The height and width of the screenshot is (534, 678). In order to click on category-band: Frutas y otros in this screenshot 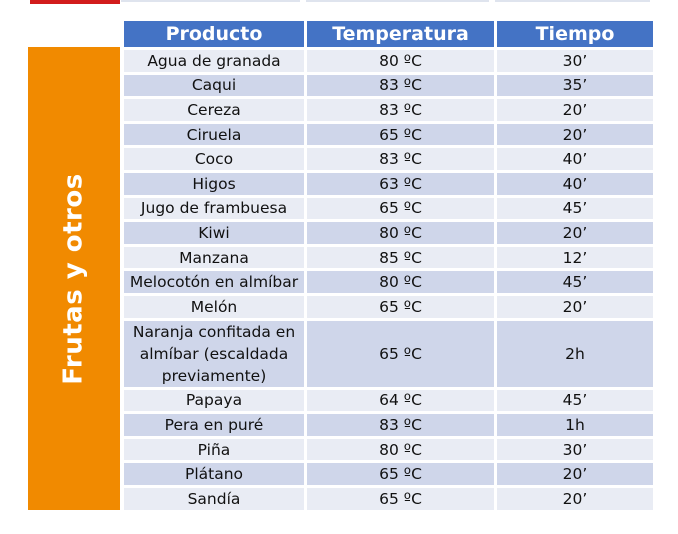, I will do `click(74, 278)`.